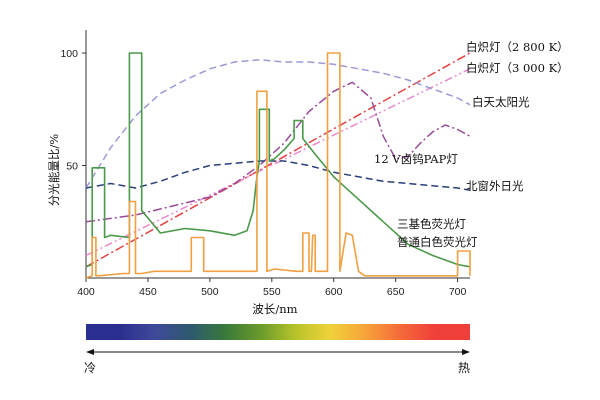  What do you see at coordinates (334, 292) in the screenshot?
I see `x-tick-label: 600` at bounding box center [334, 292].